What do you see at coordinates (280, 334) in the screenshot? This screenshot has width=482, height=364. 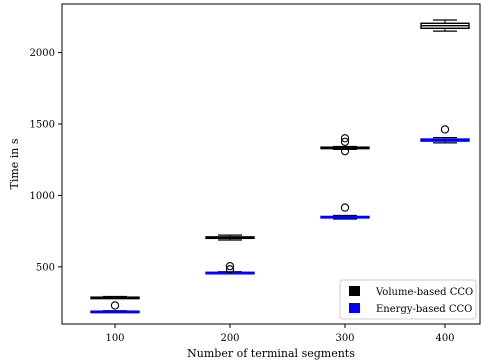 I see `x-axis: 100 200 300 400` at bounding box center [280, 334].